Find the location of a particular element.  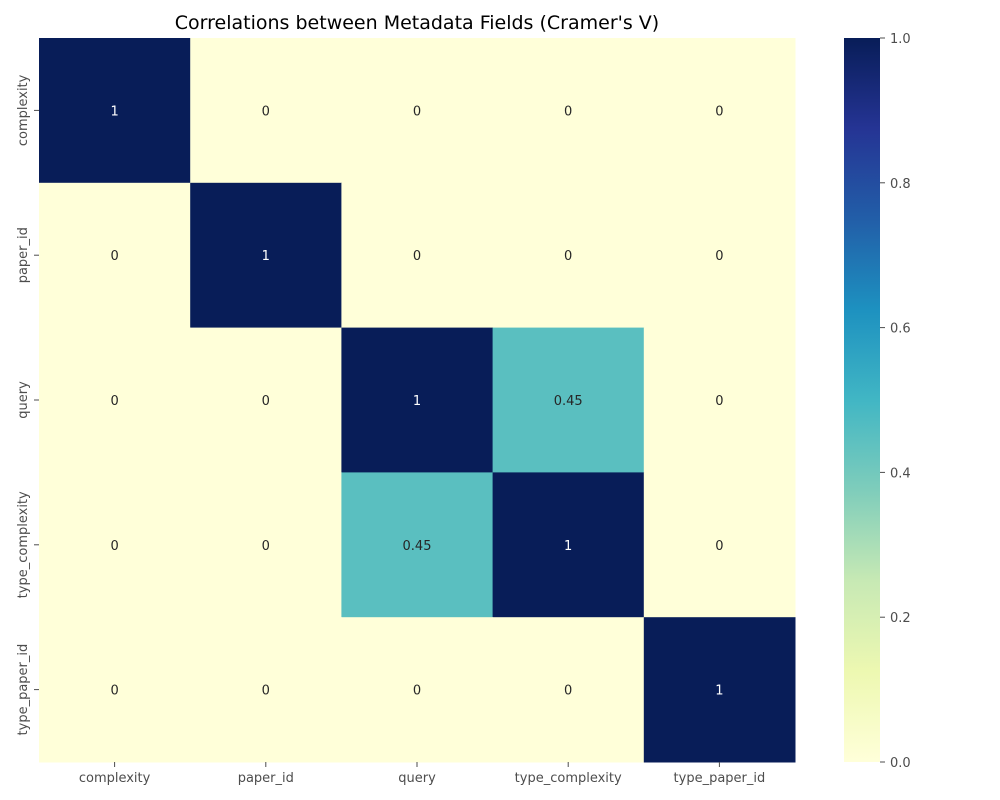

y-tick-label: type_paper_id is located at coordinates (23, 690).